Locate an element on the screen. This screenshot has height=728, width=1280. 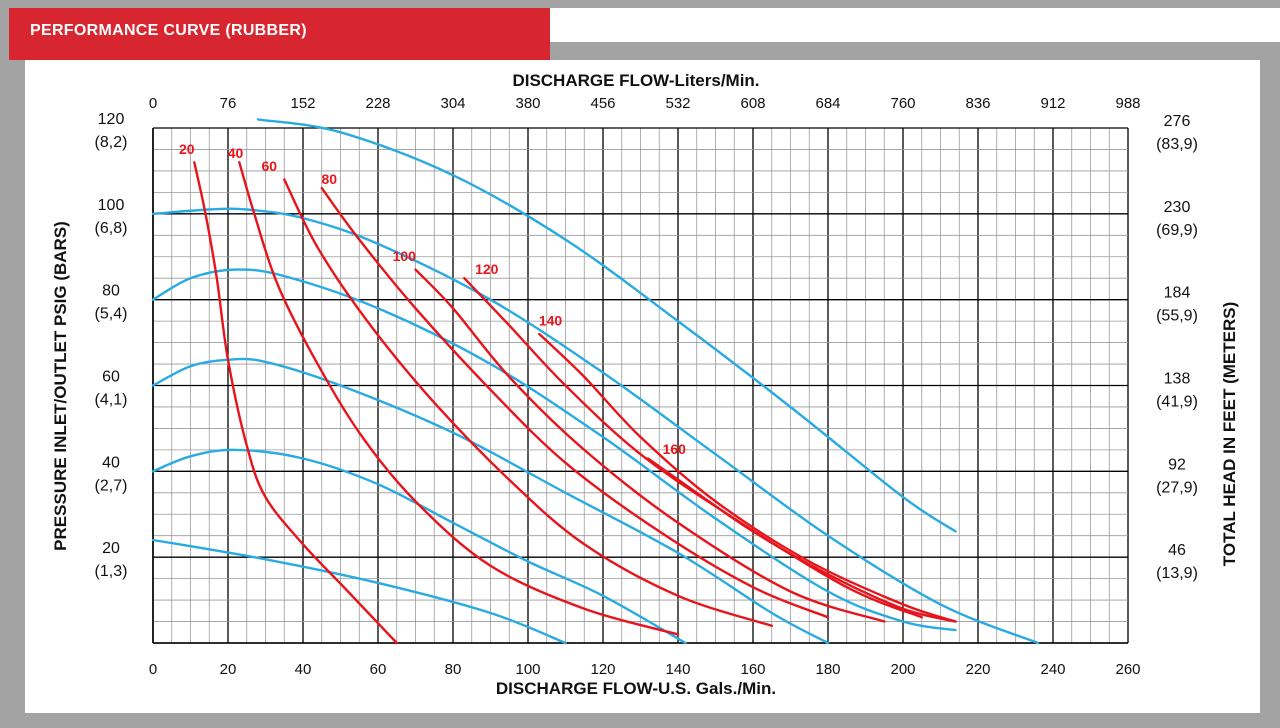
y2-tick-sublabel: (41,9) is located at coordinates (1177, 402).